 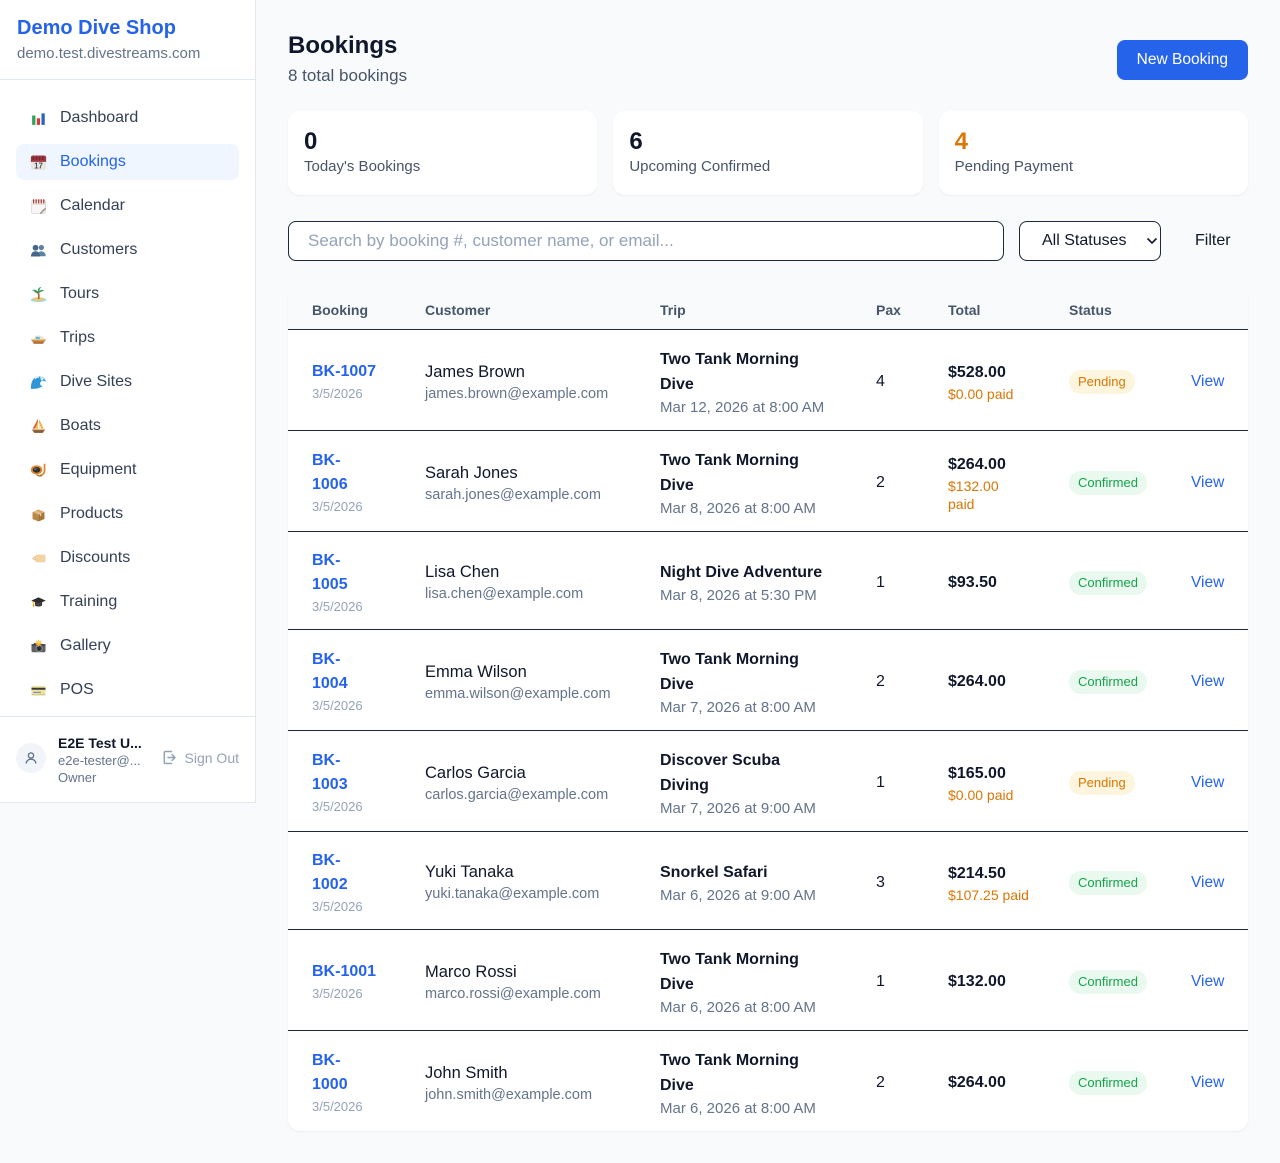 I want to click on svg-text: 17, so click(x=38, y=165).